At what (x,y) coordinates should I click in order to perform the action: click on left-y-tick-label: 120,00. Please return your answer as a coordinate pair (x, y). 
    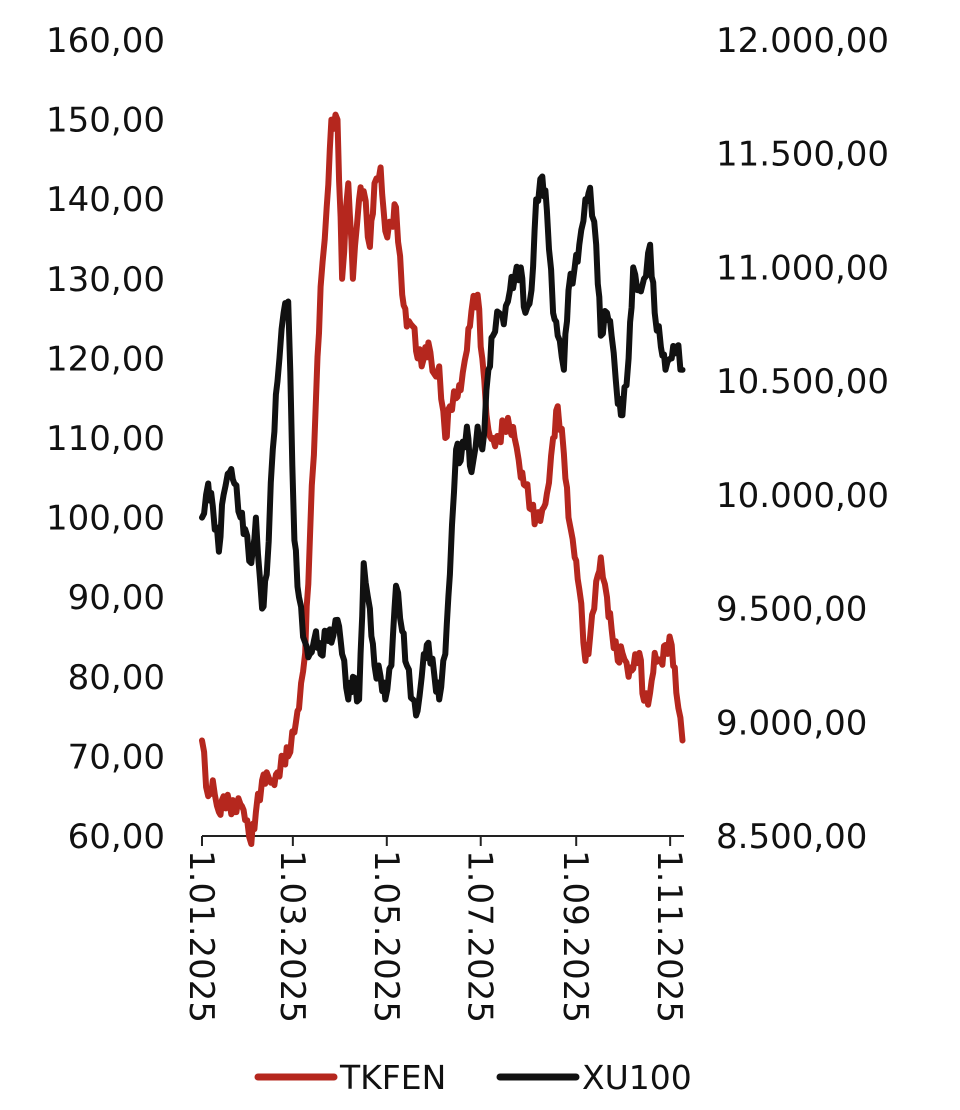
    Looking at the image, I should click on (105, 359).